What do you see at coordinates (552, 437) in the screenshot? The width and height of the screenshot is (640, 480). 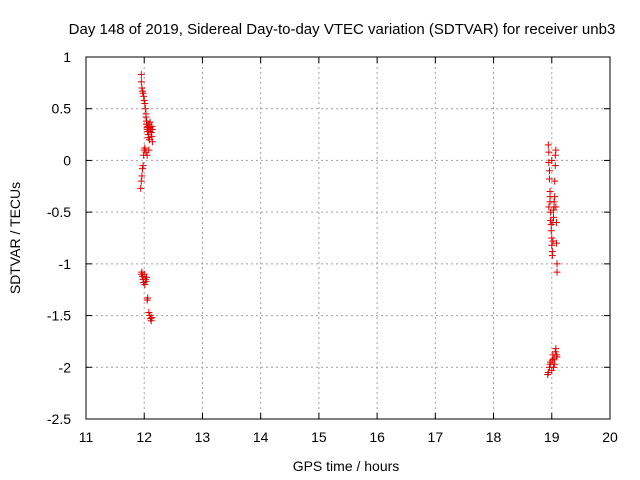 I see `x-tick-label: 19` at bounding box center [552, 437].